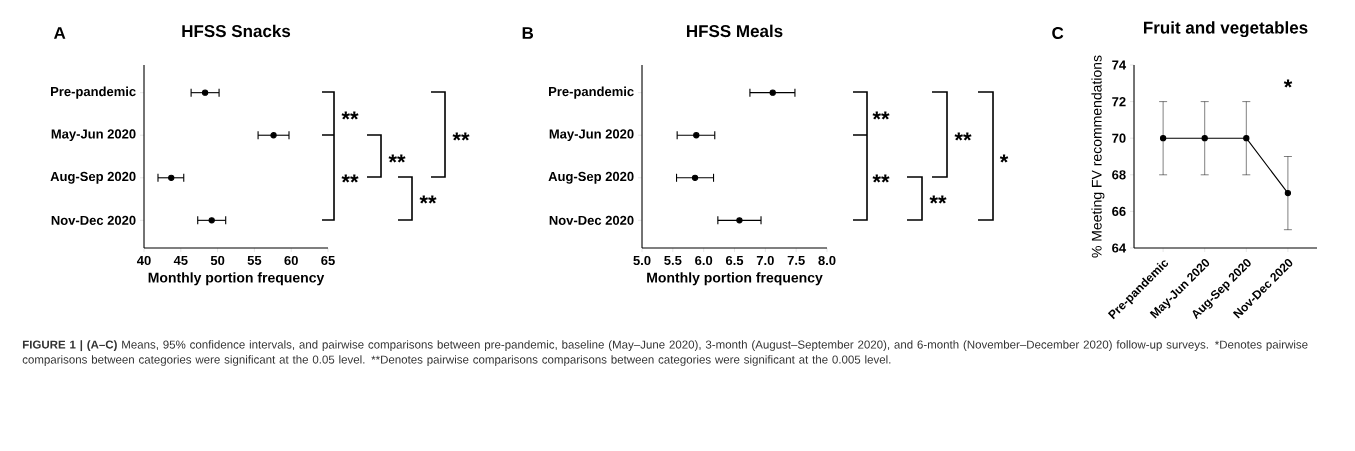 The width and height of the screenshot is (1355, 451). What do you see at coordinates (1225, 29) in the screenshot?
I see `chart-title: Fruit and vegetables` at bounding box center [1225, 29].